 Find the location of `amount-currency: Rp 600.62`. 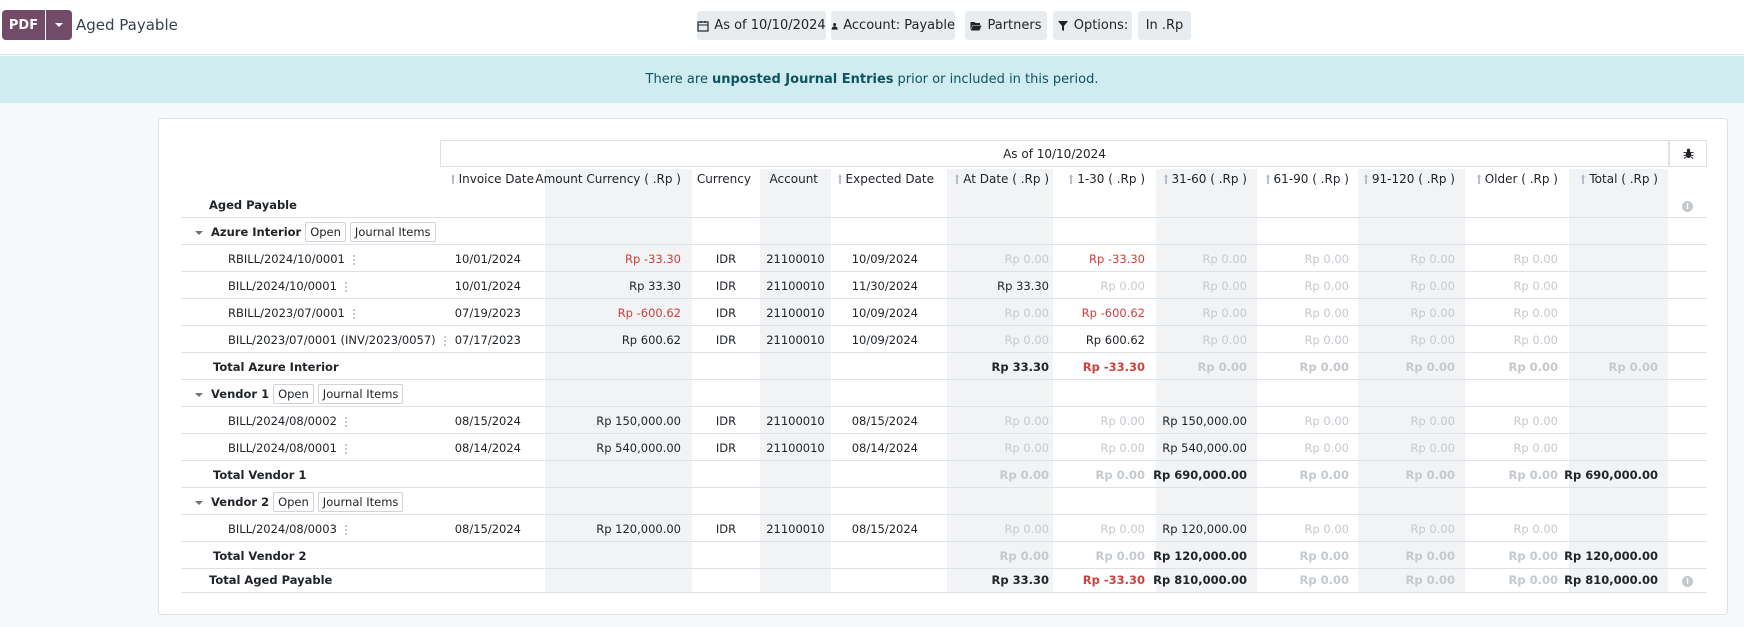

amount-currency: Rp 600.62 is located at coordinates (651, 340).